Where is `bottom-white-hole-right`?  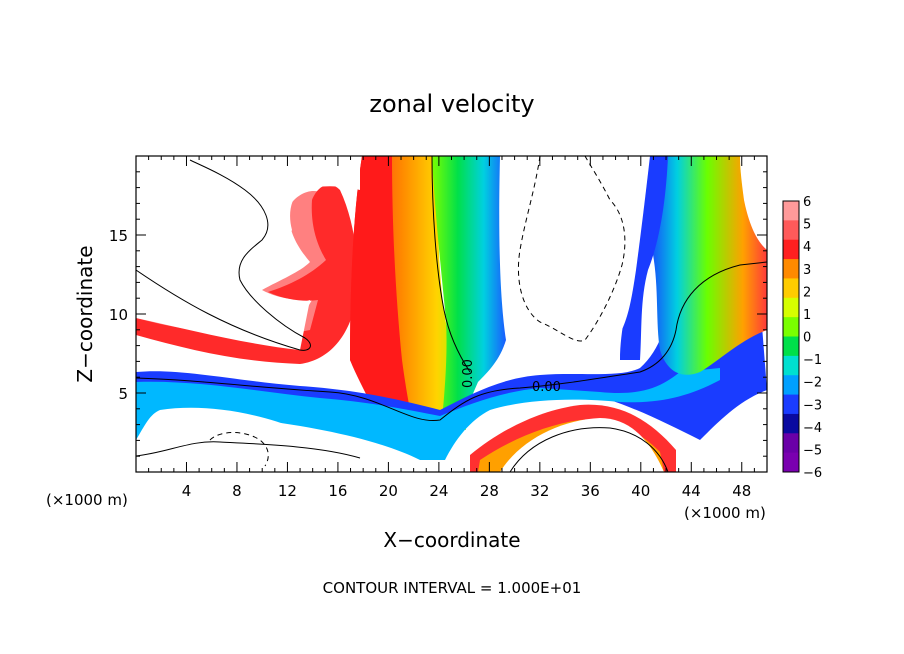
bottom-white-hole-right is located at coordinates (582, 445).